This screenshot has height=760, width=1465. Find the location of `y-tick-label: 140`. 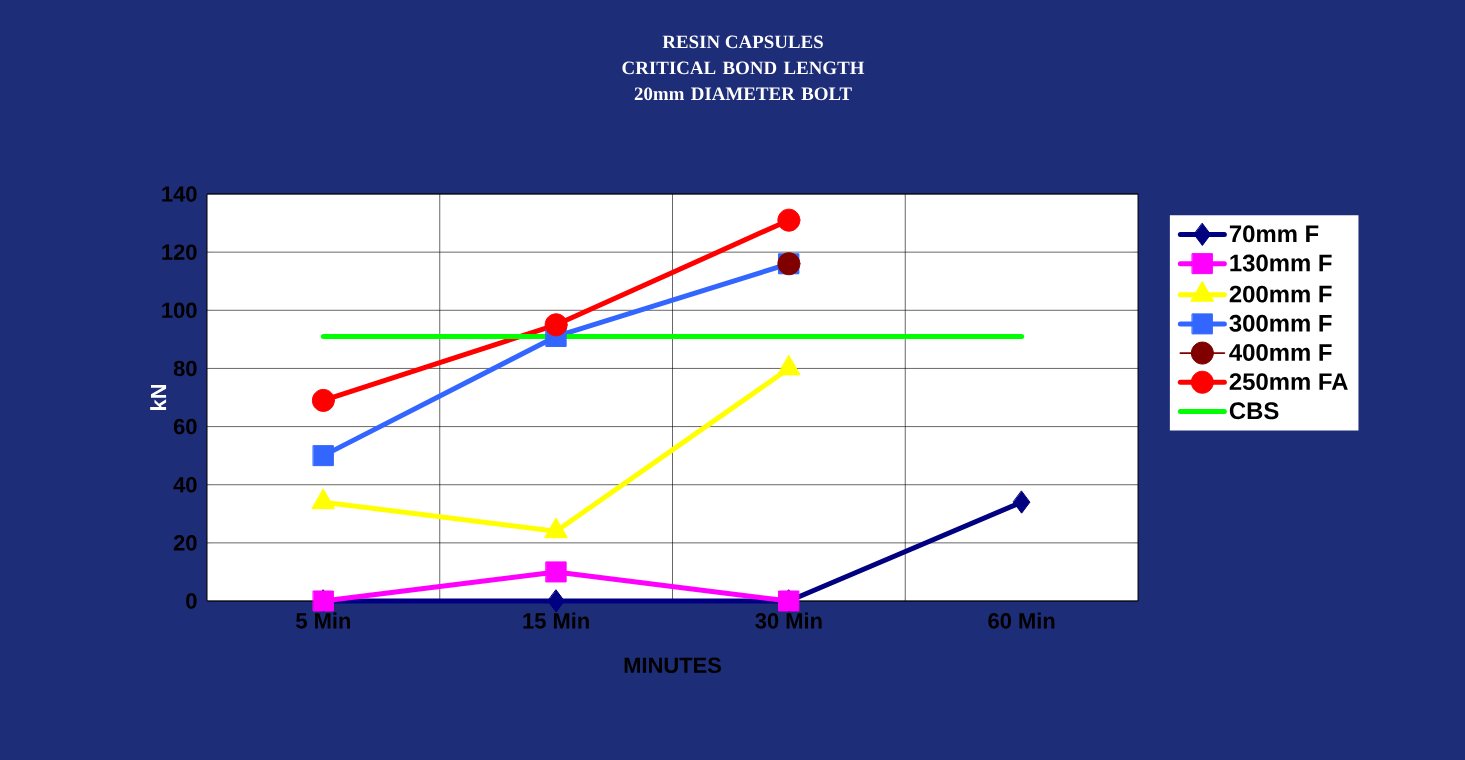

y-tick-label: 140 is located at coordinates (179, 194).